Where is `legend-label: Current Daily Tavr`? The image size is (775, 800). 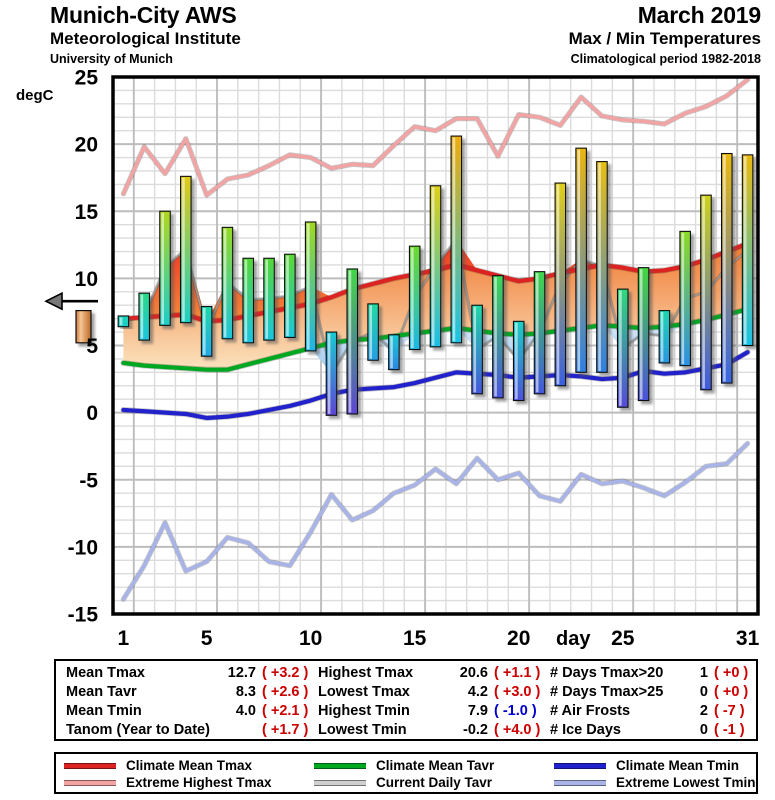 legend-label: Current Daily Tavr is located at coordinates (434, 782).